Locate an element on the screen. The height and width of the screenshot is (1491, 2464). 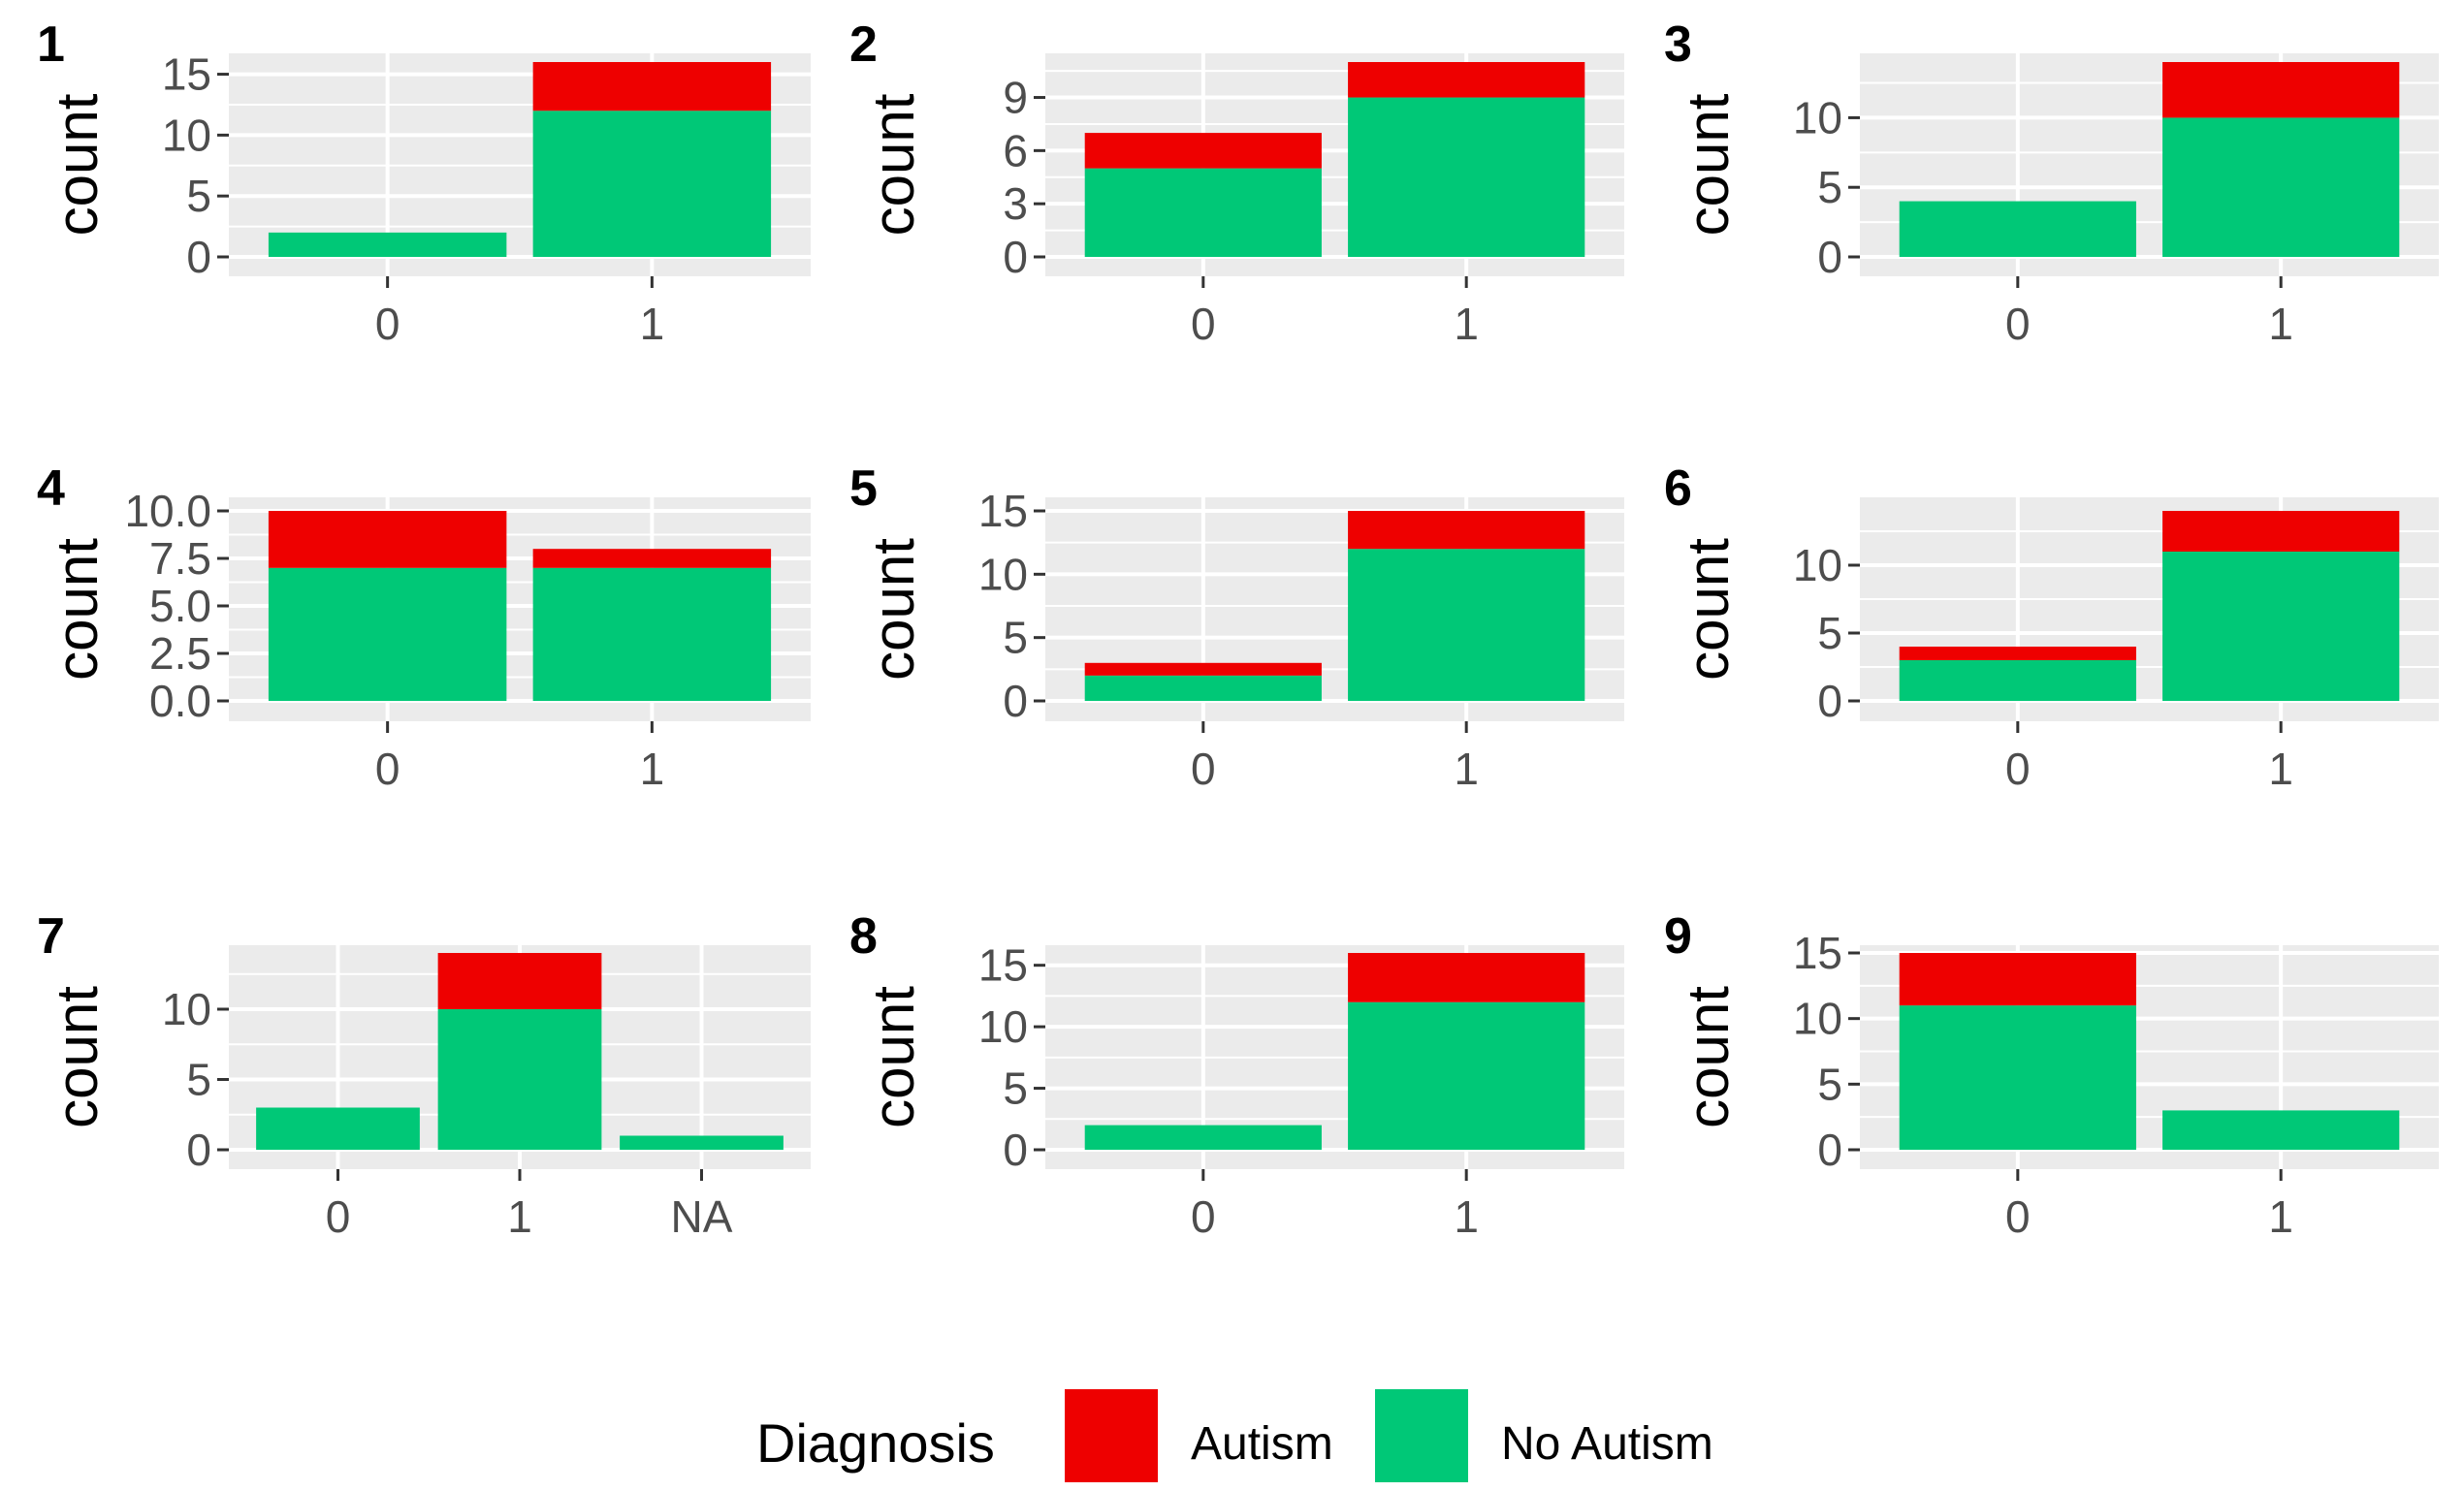
y-tick-label: 6 is located at coordinates (1015, 150).